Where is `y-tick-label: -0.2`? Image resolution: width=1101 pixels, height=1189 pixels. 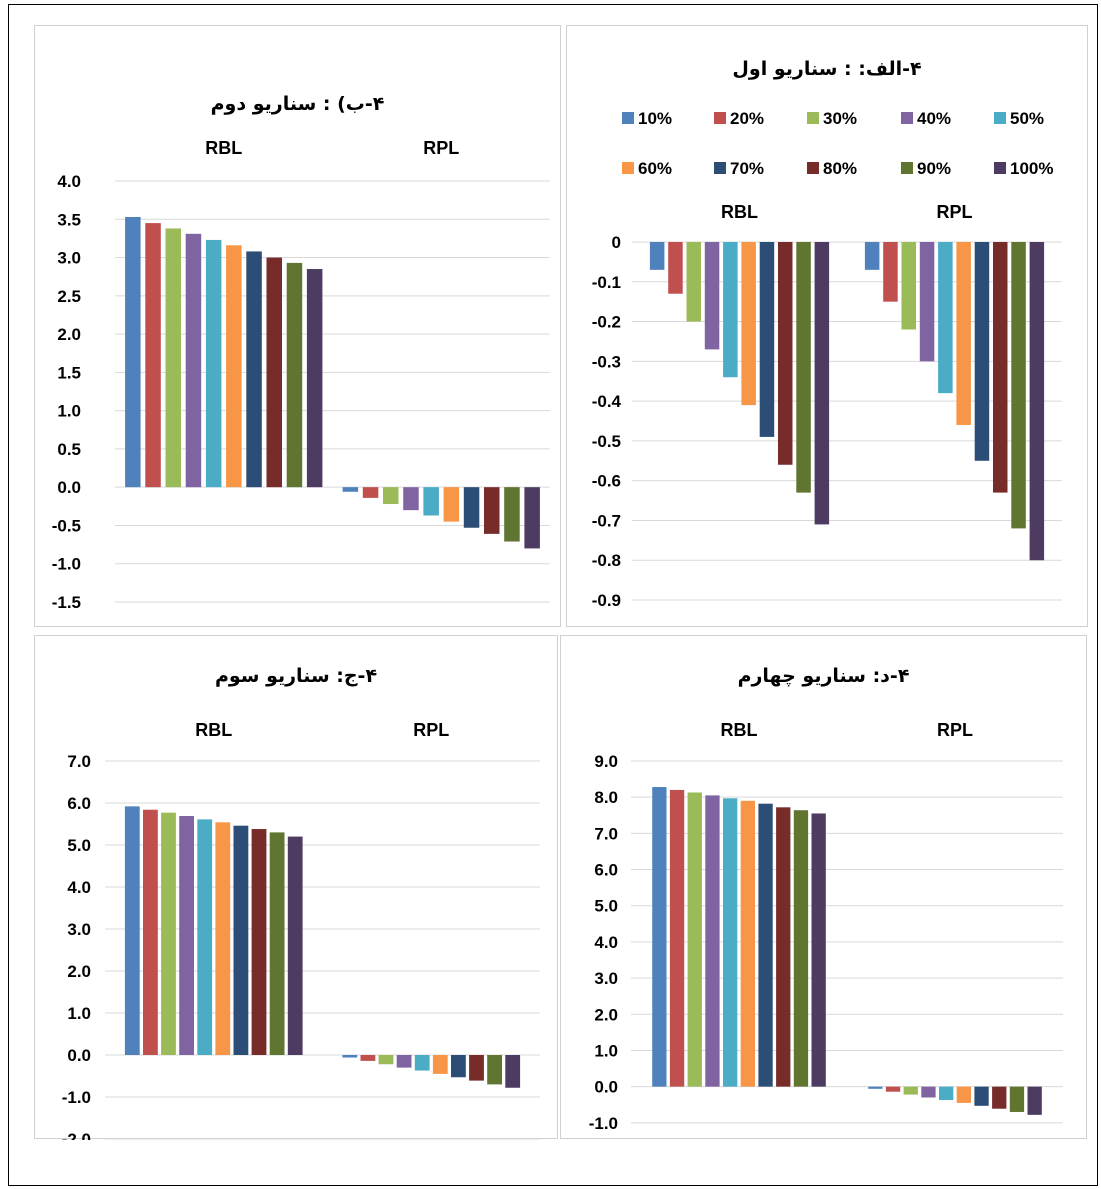
y-tick-label: -0.2 is located at coordinates (606, 322).